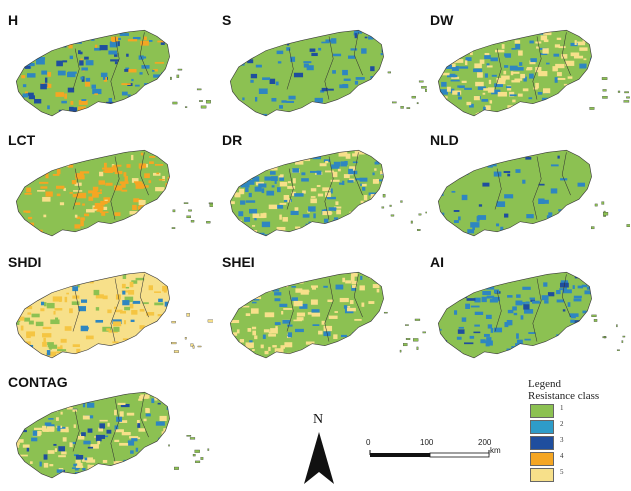 Image resolution: width=631 pixels, height=491 pixels. I want to click on region-boundary, so click(514, 73).